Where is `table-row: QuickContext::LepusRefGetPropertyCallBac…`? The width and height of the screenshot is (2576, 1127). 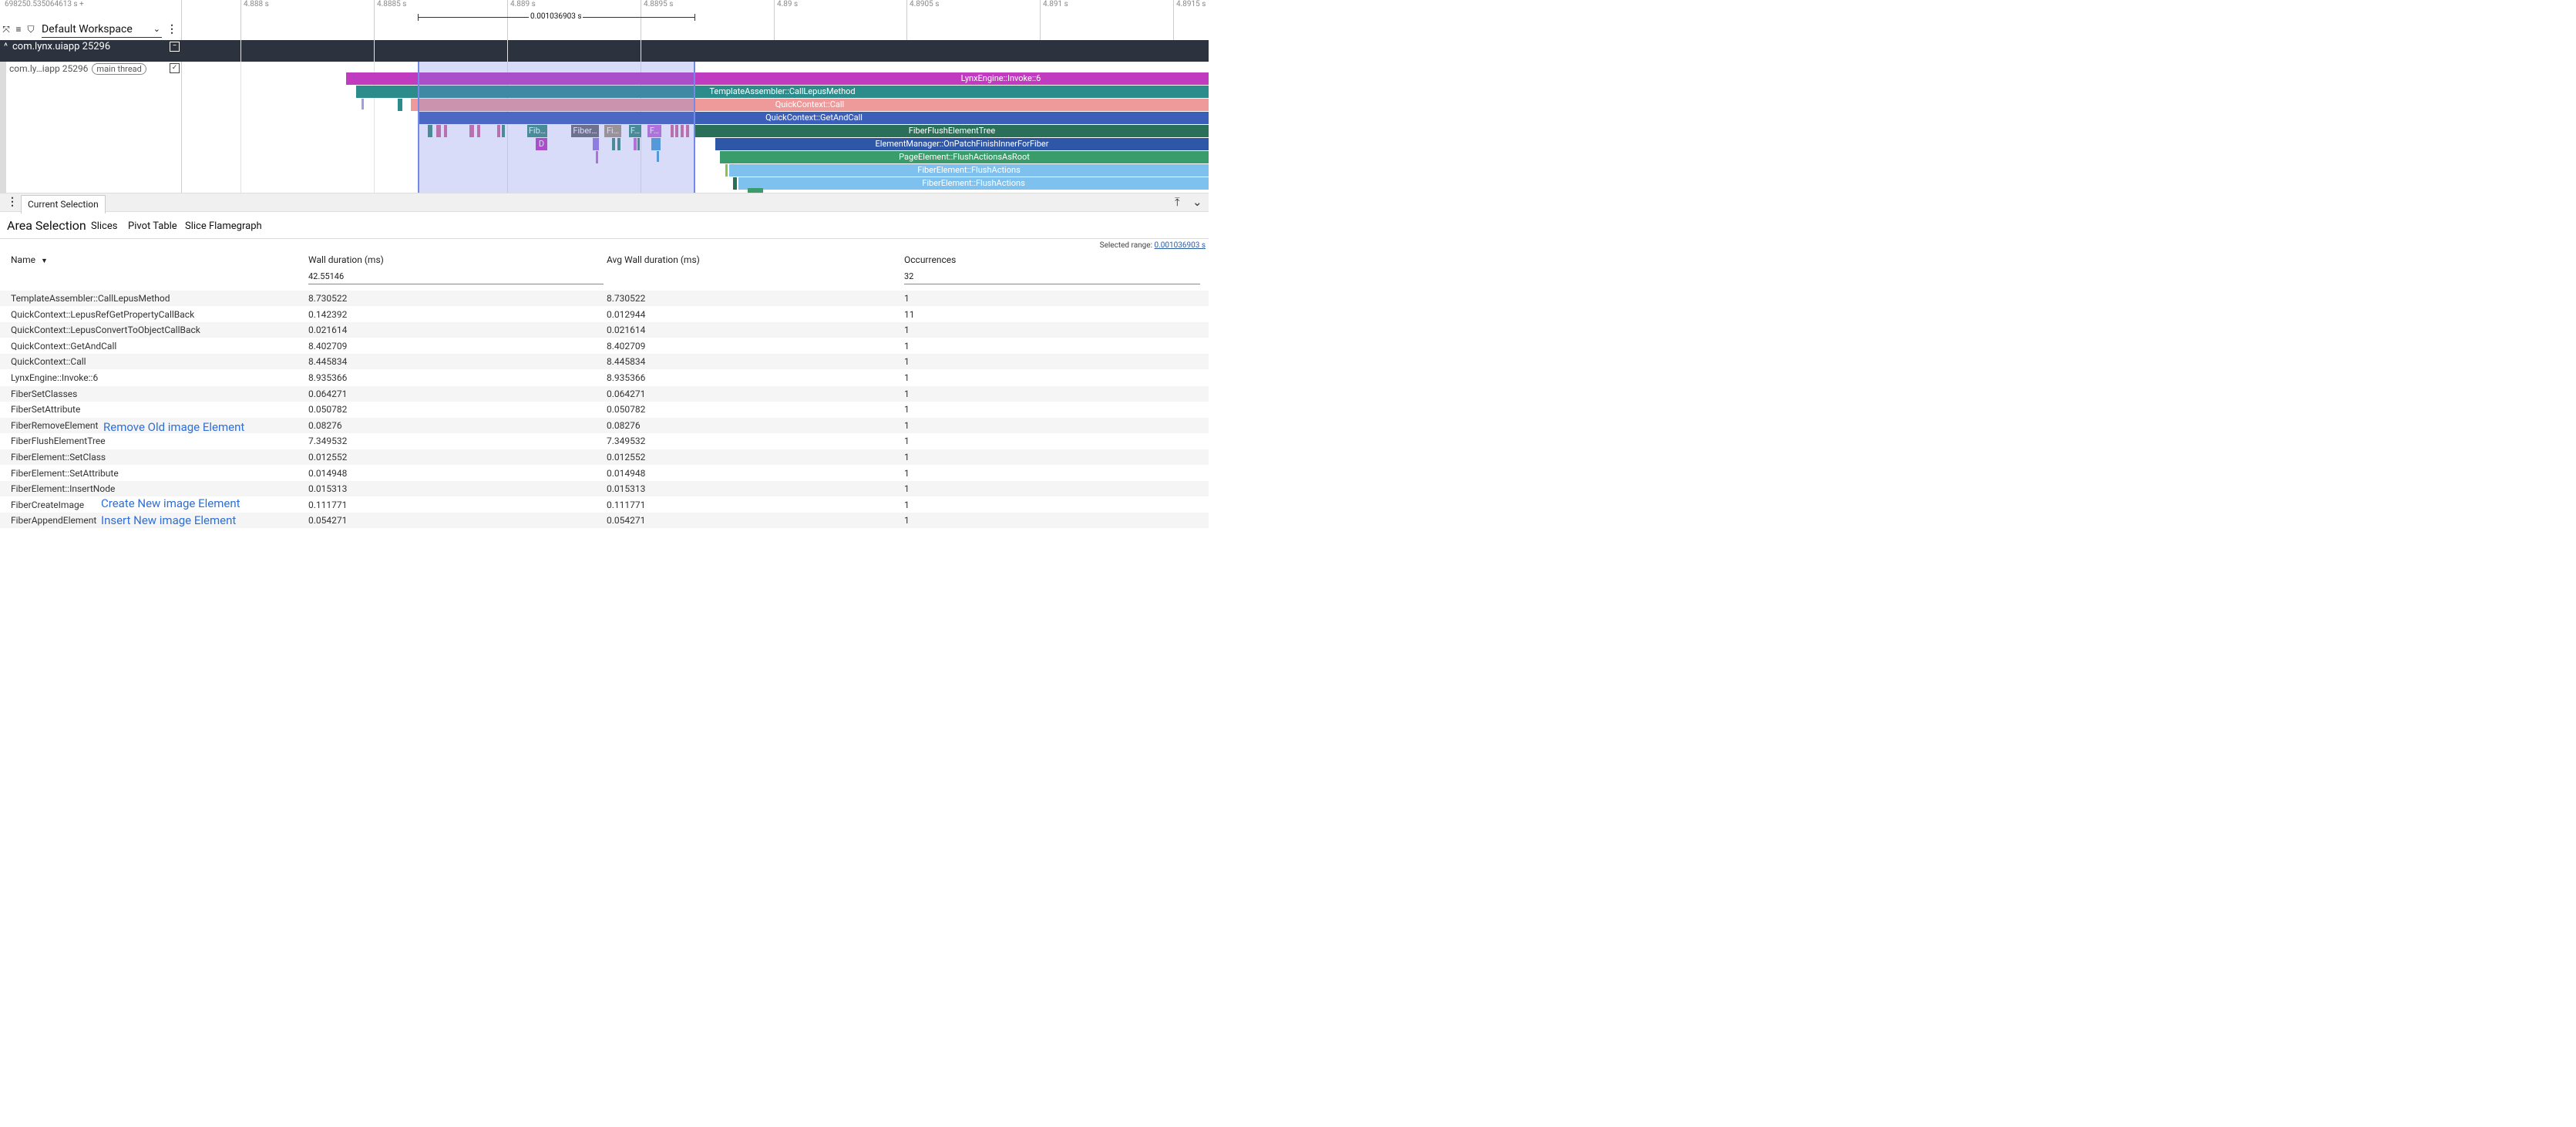 table-row: QuickContext::LepusRefGetPropertyCallBac… is located at coordinates (604, 314).